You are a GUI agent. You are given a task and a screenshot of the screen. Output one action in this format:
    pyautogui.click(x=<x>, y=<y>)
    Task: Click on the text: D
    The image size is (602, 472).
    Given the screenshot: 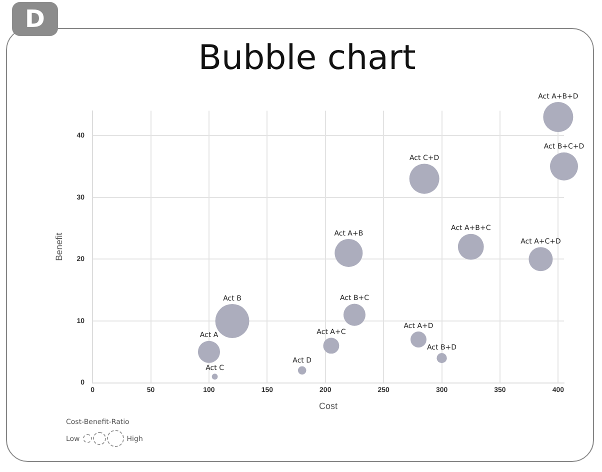 What is the action you would take?
    pyautogui.click(x=35, y=19)
    